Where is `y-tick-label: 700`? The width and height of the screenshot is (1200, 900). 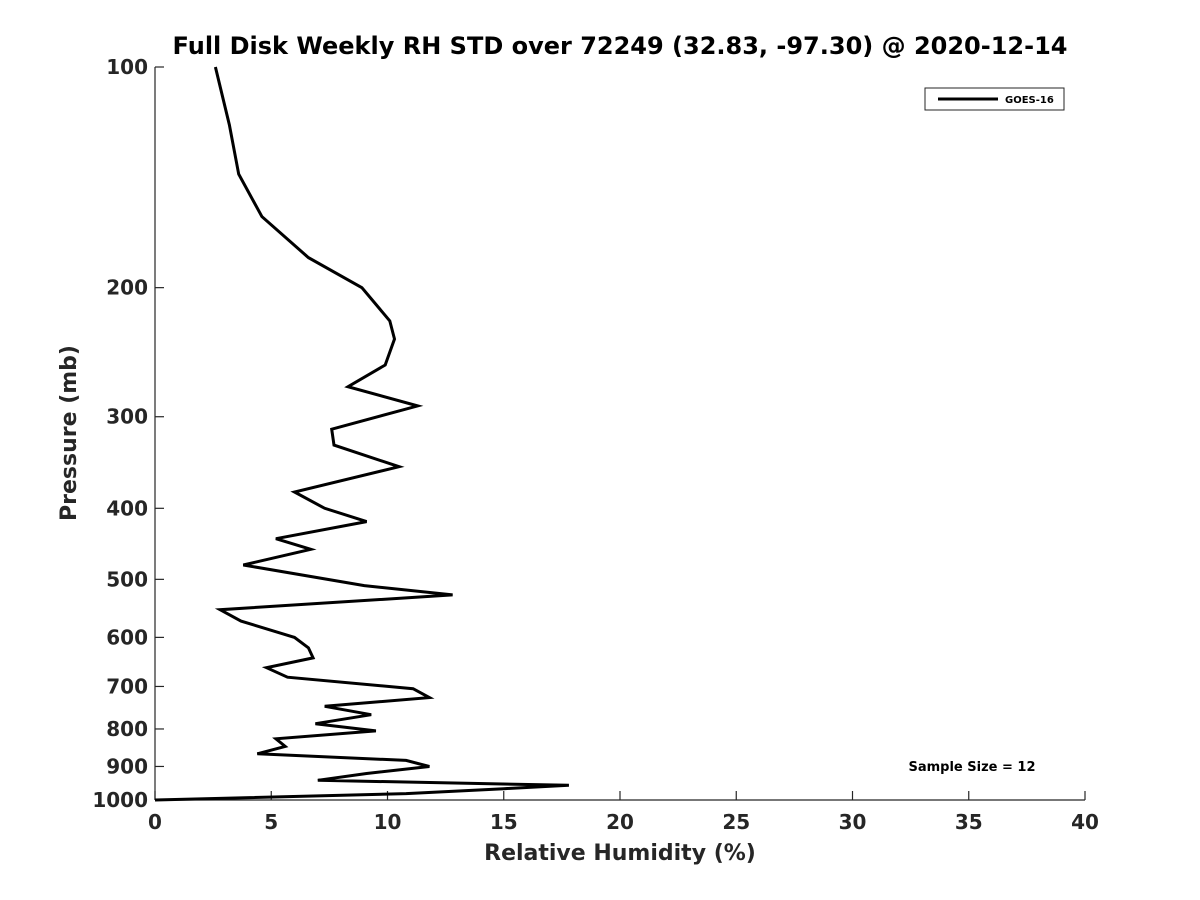
y-tick-label: 700 is located at coordinates (127, 686).